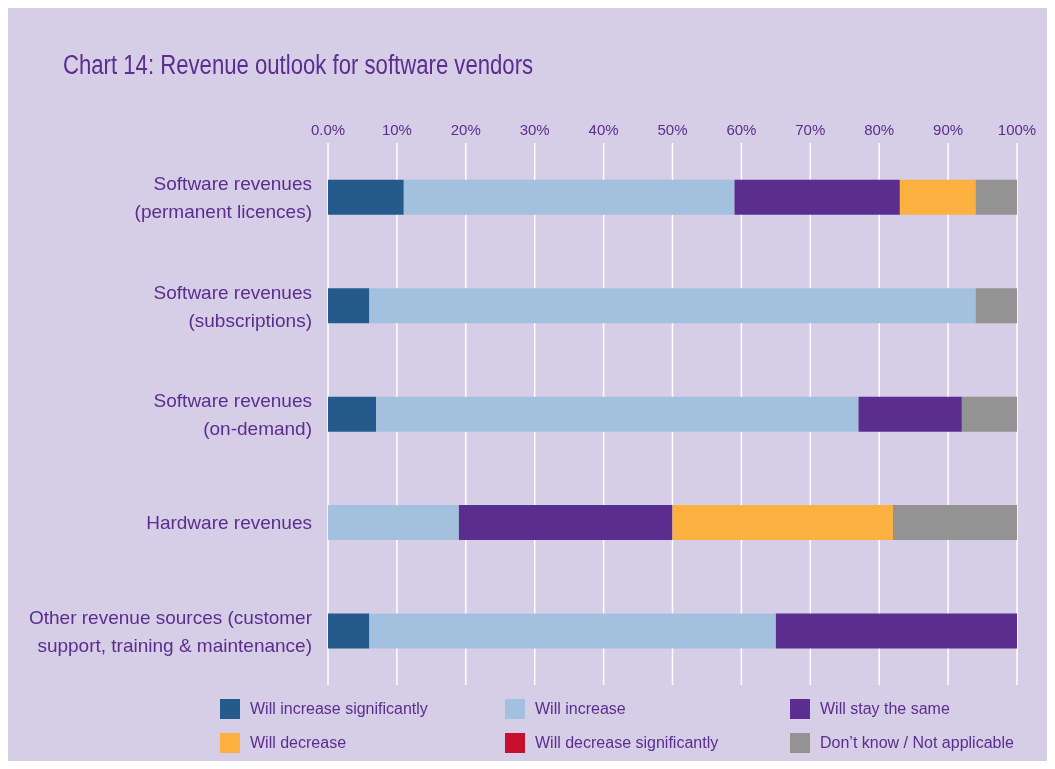 The image size is (1055, 769). Describe the element at coordinates (948, 129) in the screenshot. I see `x-tick-label: 90%` at that location.